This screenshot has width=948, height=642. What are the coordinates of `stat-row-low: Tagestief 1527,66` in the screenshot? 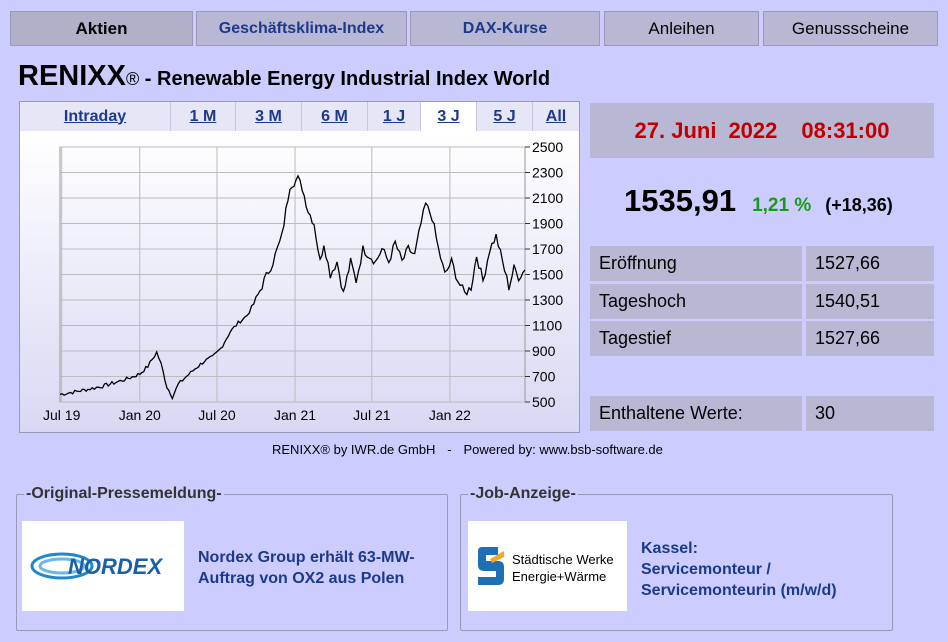 It's located at (762, 338).